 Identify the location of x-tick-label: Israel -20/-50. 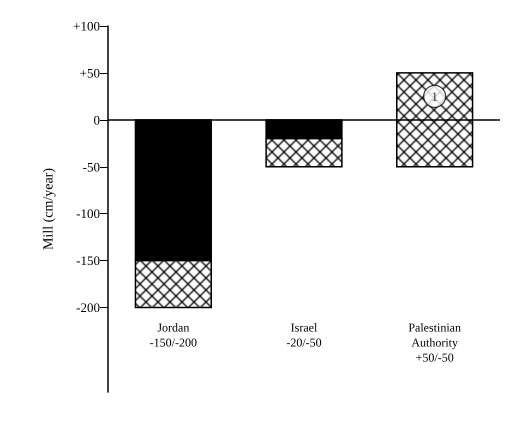
(304, 335).